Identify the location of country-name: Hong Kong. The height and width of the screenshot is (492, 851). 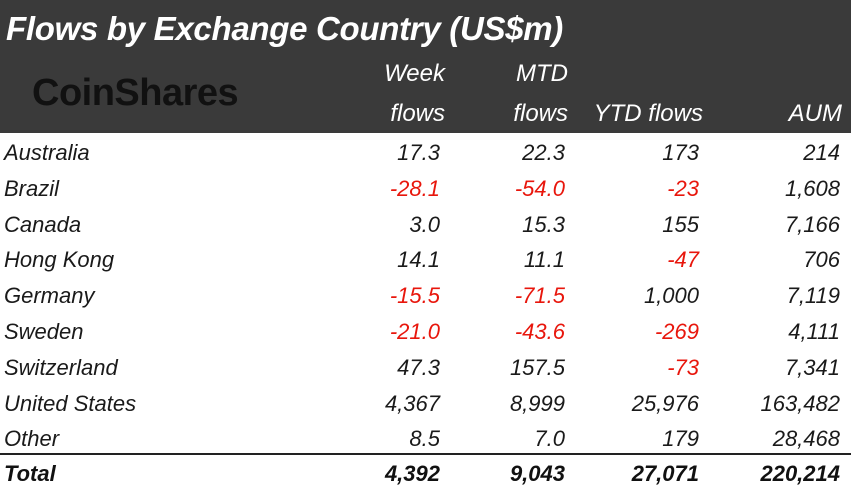
(59, 260).